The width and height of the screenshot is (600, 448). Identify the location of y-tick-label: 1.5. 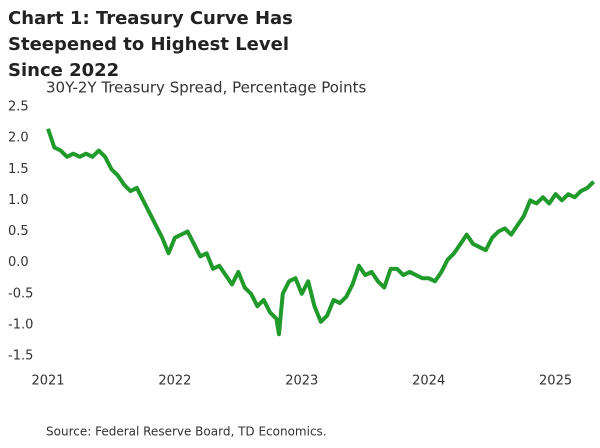
(18, 169).